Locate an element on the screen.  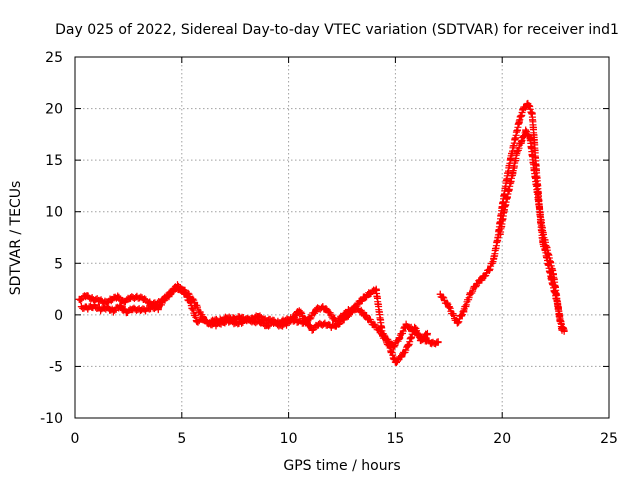
x-tick-label: 0 is located at coordinates (75, 439).